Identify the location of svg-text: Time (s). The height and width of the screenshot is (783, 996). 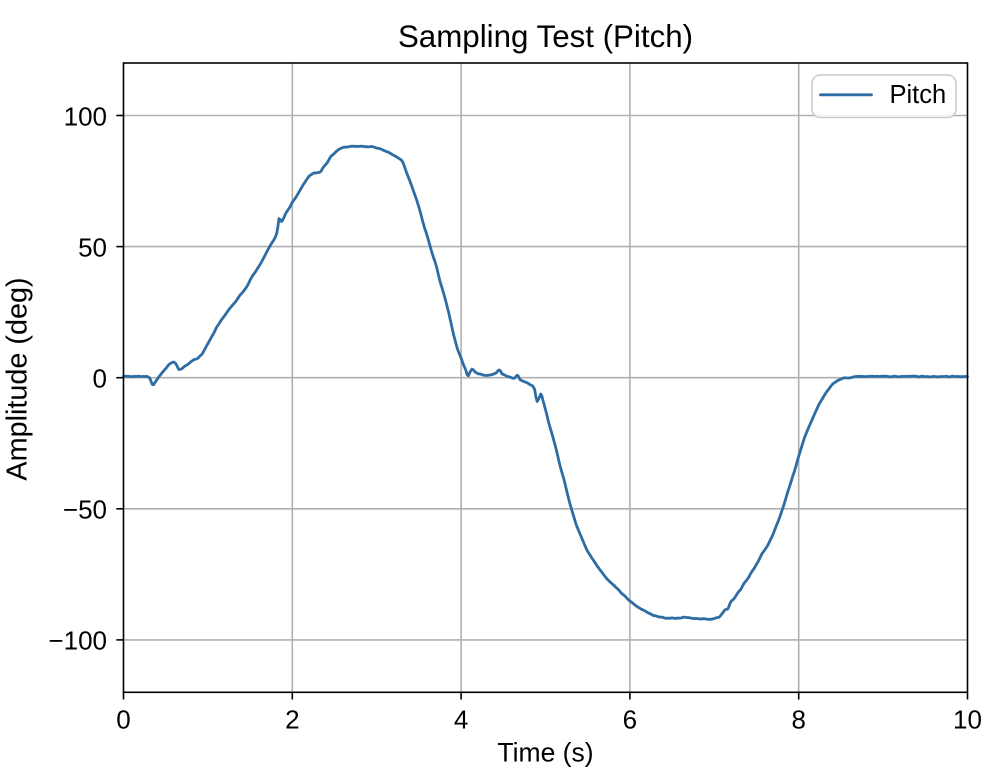
(545, 752).